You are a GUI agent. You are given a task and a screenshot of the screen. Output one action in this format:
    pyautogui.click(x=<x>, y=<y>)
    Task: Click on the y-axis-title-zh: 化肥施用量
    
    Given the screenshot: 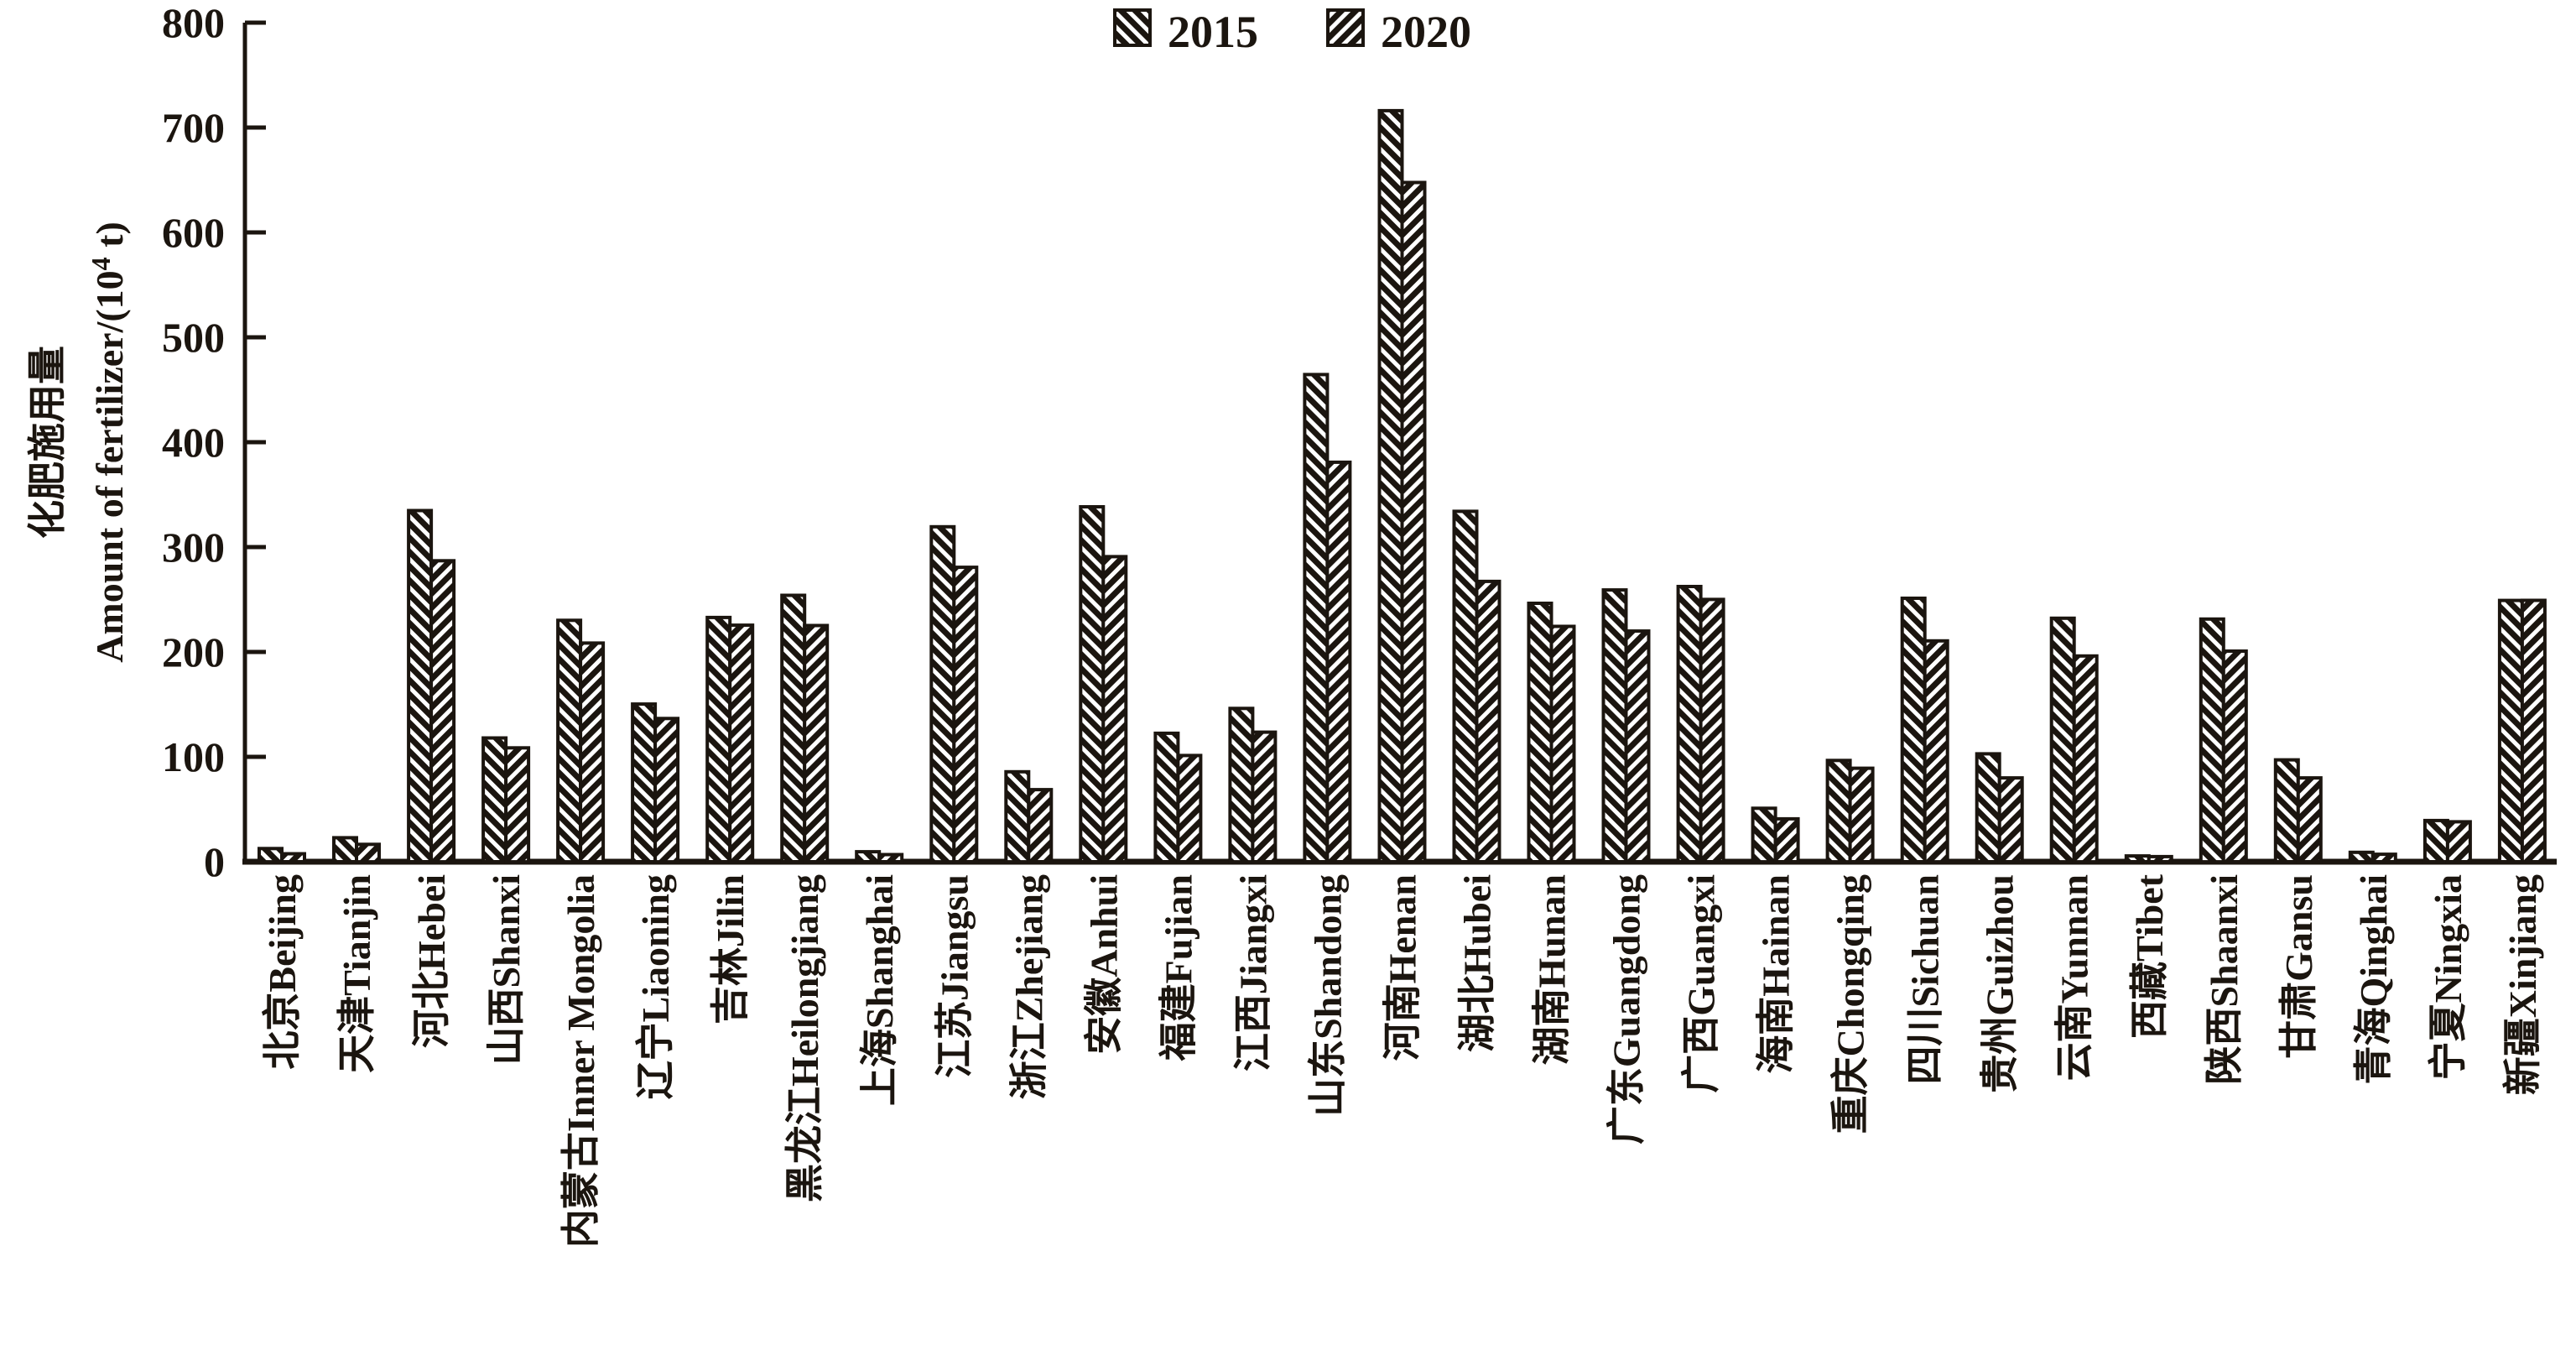 What is the action you would take?
    pyautogui.click(x=47, y=442)
    